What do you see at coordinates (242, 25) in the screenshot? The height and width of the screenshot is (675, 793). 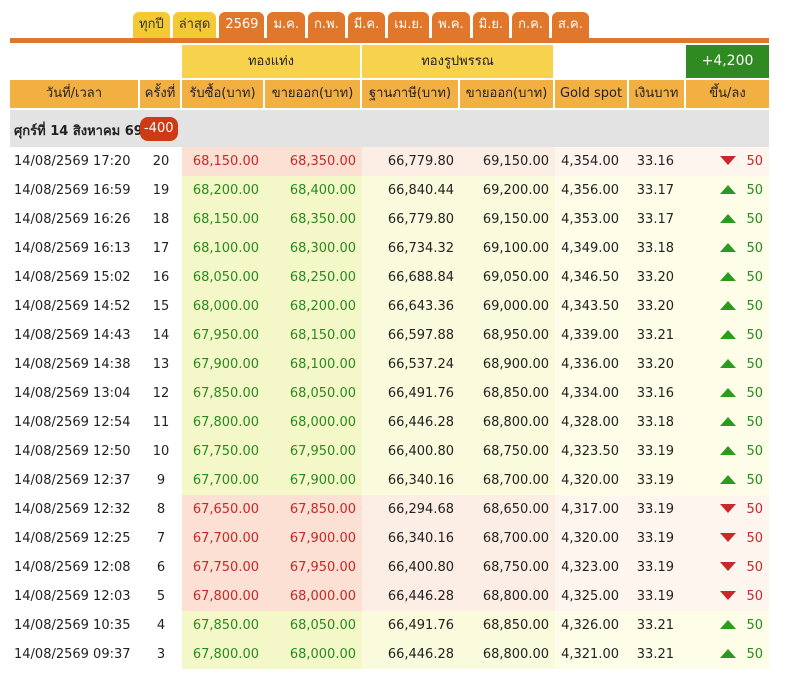 I see `tab-year: 2569` at bounding box center [242, 25].